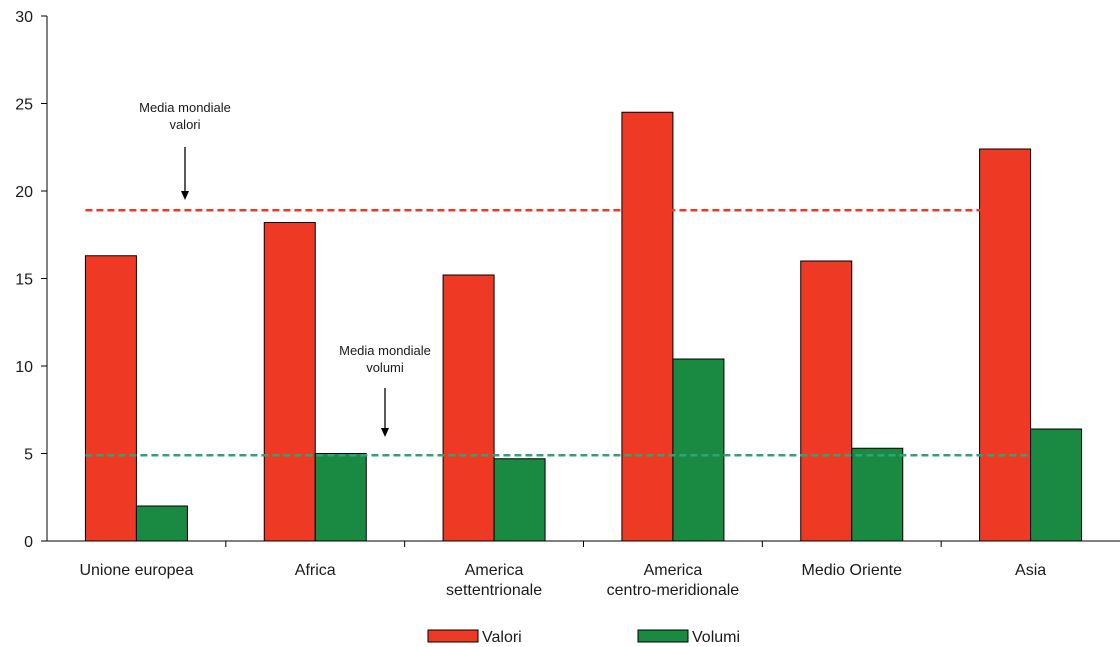 This screenshot has width=1120, height=647. What do you see at coordinates (453, 636) in the screenshot?
I see `legend-swatch-valori` at bounding box center [453, 636].